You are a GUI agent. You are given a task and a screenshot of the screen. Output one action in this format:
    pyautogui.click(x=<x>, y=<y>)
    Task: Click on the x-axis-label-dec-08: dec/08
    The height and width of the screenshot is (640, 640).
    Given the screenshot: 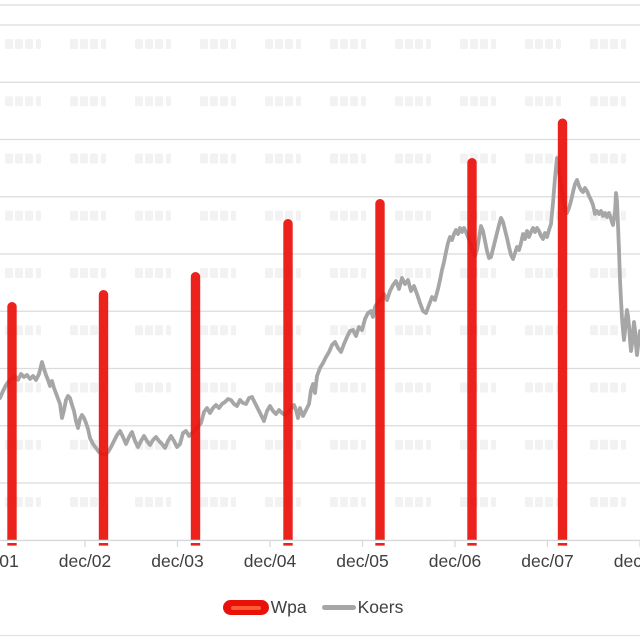 What is the action you would take?
    pyautogui.click(x=626, y=561)
    